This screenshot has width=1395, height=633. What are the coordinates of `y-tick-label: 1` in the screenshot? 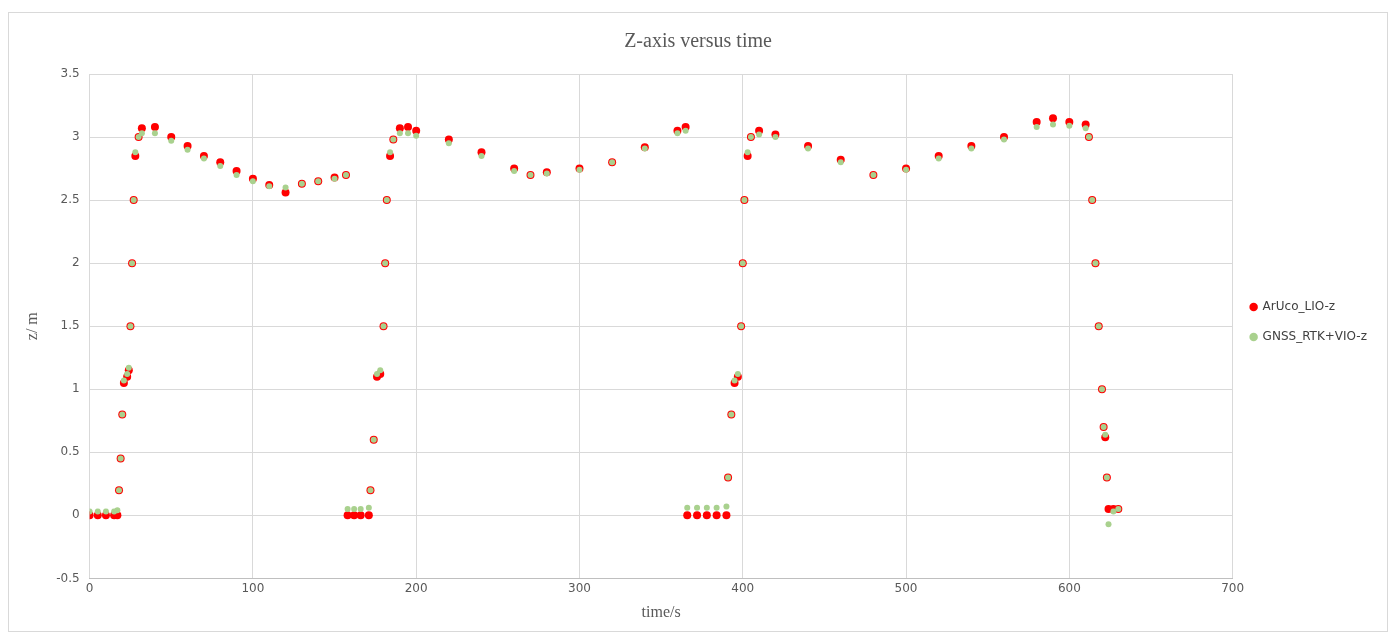 It's located at (75, 388).